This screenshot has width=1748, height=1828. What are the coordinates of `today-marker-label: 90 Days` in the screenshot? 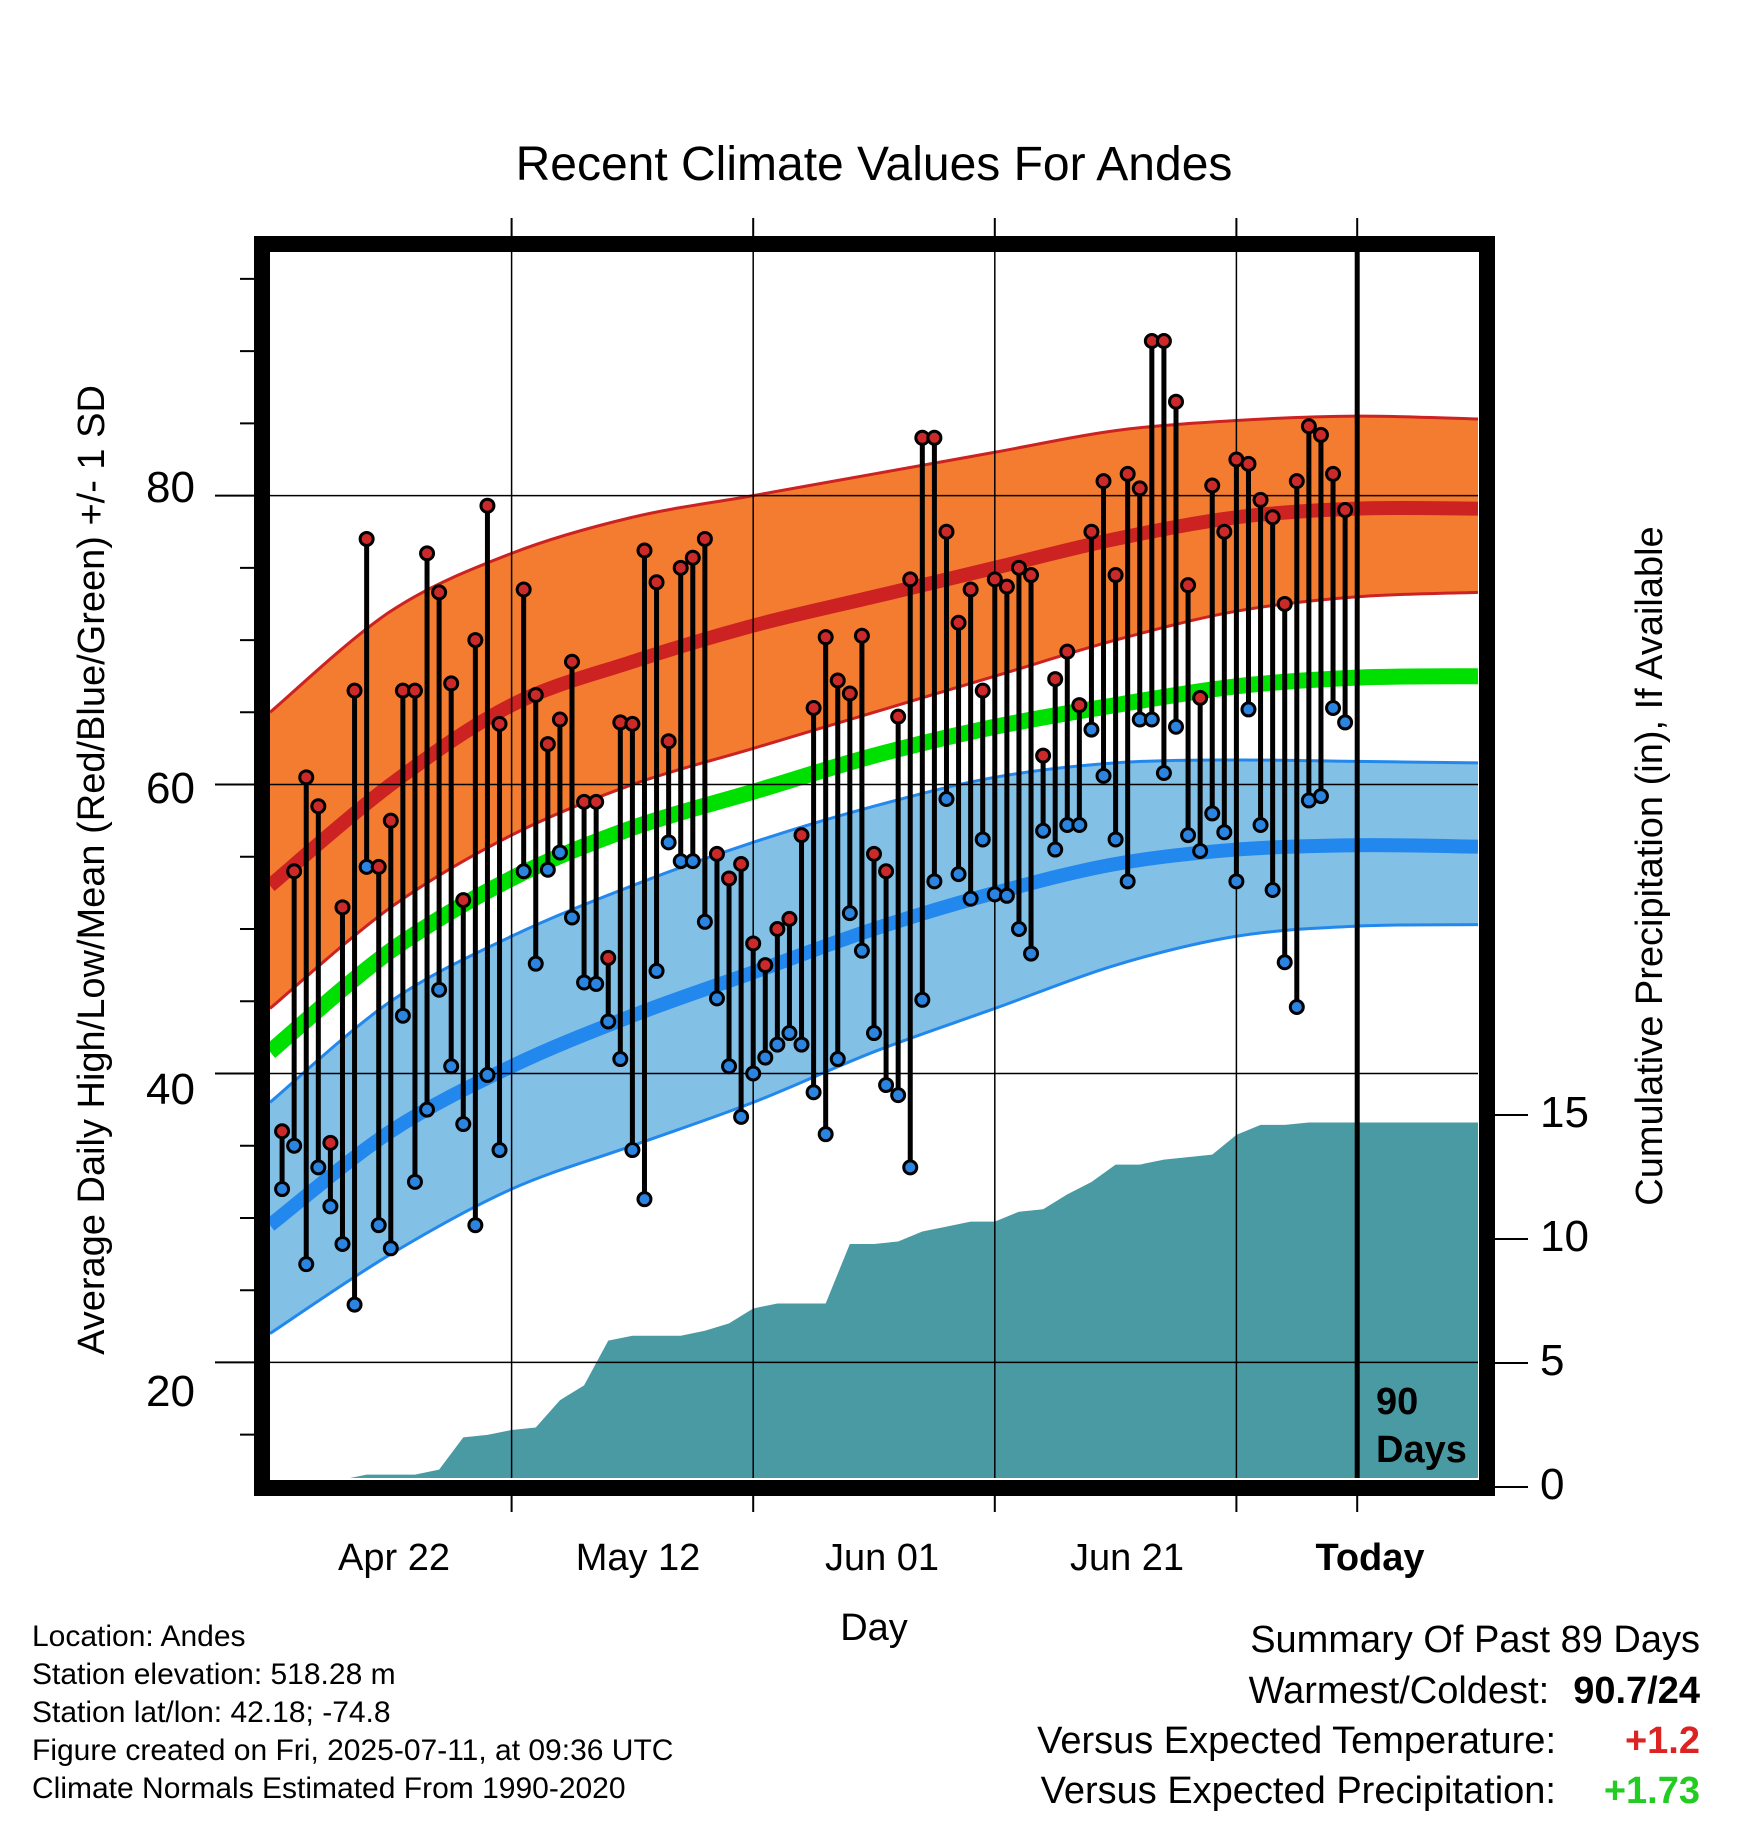 It's located at (1421, 1426).